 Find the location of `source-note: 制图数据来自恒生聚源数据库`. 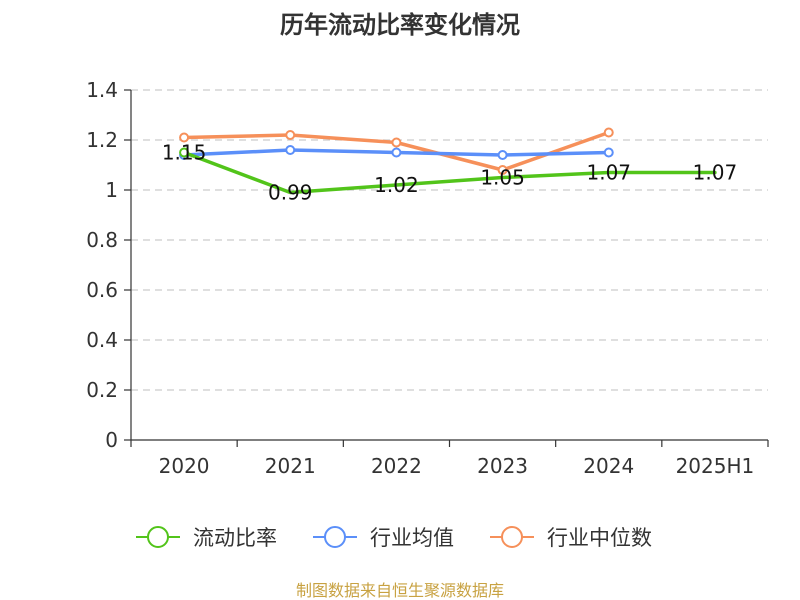

source-note: 制图数据来自恒生聚源数据库 is located at coordinates (400, 590).